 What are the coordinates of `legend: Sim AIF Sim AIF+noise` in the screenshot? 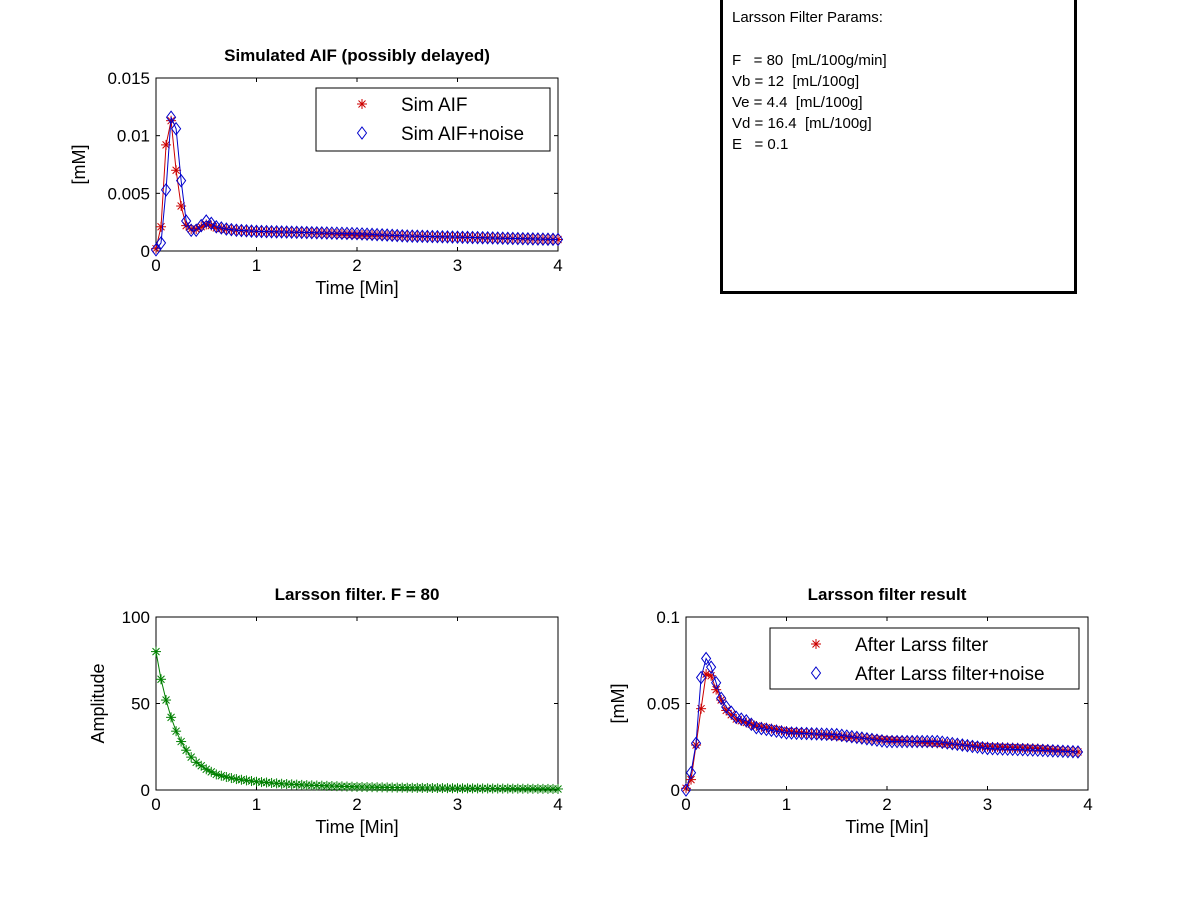 It's located at (433, 119).